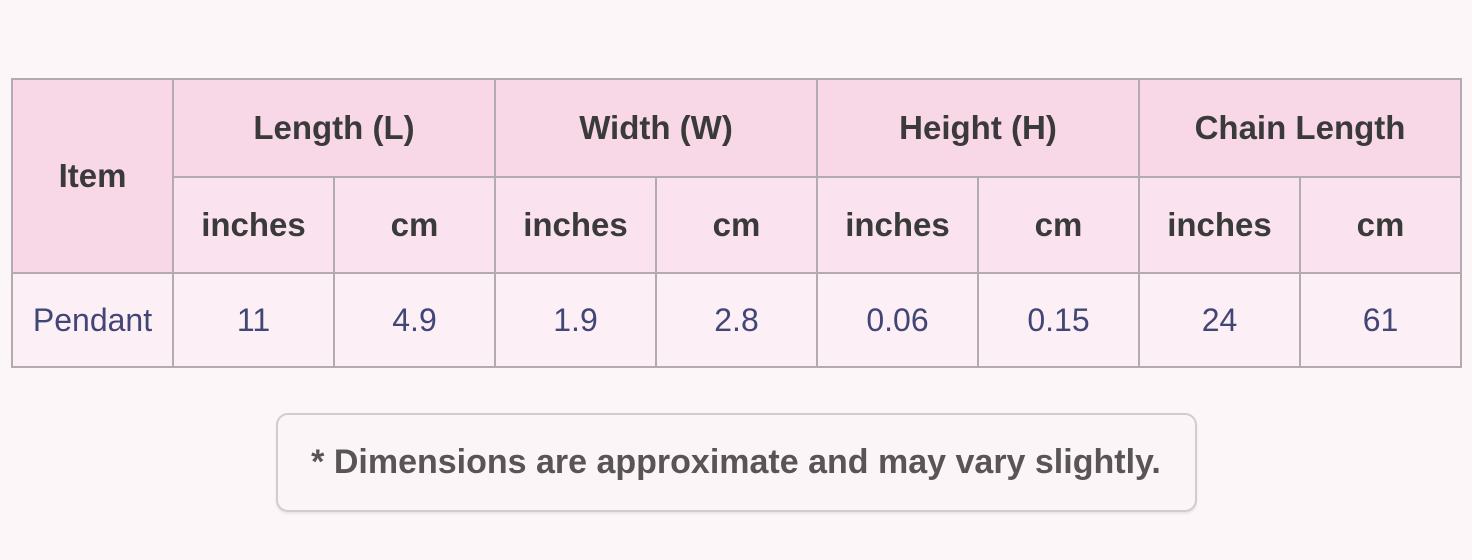  What do you see at coordinates (575, 225) in the screenshot?
I see `unit-header-width-inches: inches` at bounding box center [575, 225].